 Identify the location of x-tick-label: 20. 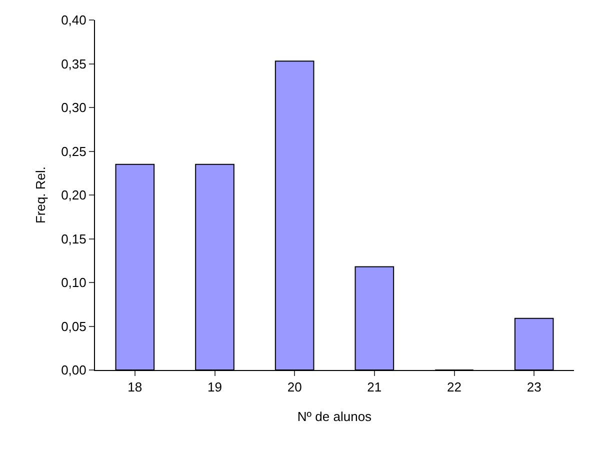
(294, 387).